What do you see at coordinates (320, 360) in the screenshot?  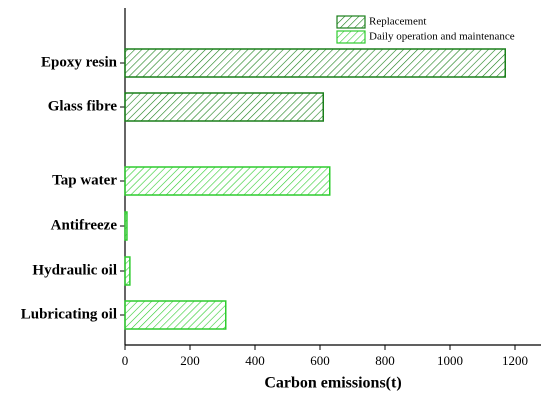 I see `x-tick-label: 600` at bounding box center [320, 360].